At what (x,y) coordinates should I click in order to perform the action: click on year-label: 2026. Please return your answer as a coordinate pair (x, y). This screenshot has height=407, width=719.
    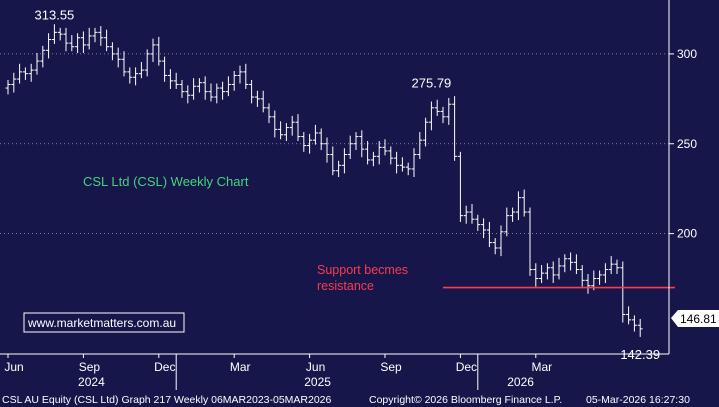
    Looking at the image, I should click on (520, 382).